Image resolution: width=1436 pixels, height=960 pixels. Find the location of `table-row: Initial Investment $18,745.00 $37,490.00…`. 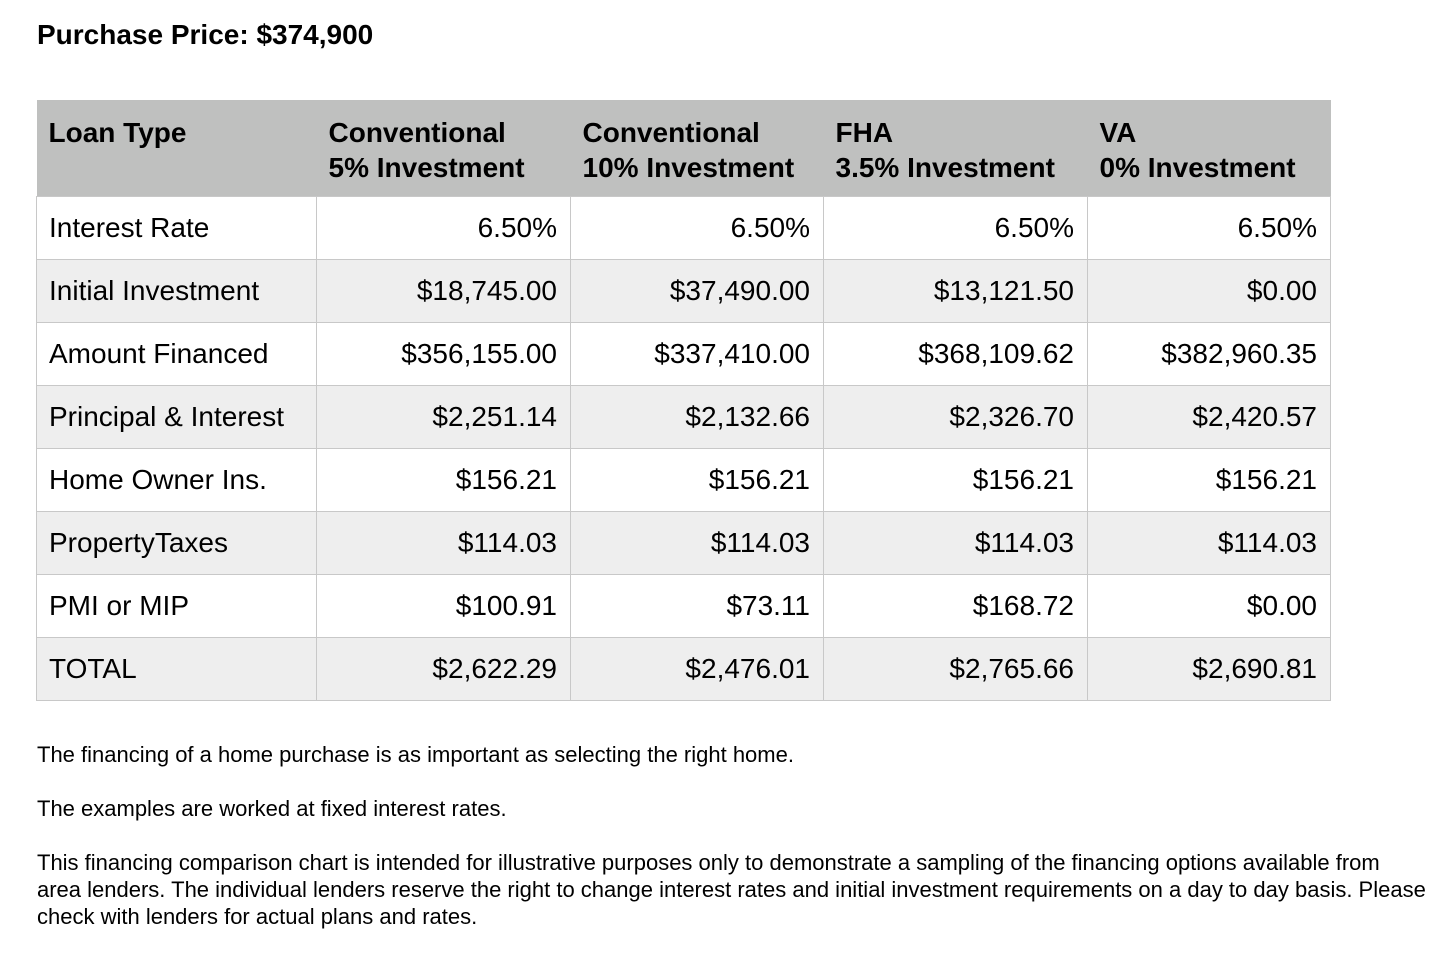

table-row: Initial Investment $18,745.00 $37,490.00… is located at coordinates (683, 291).